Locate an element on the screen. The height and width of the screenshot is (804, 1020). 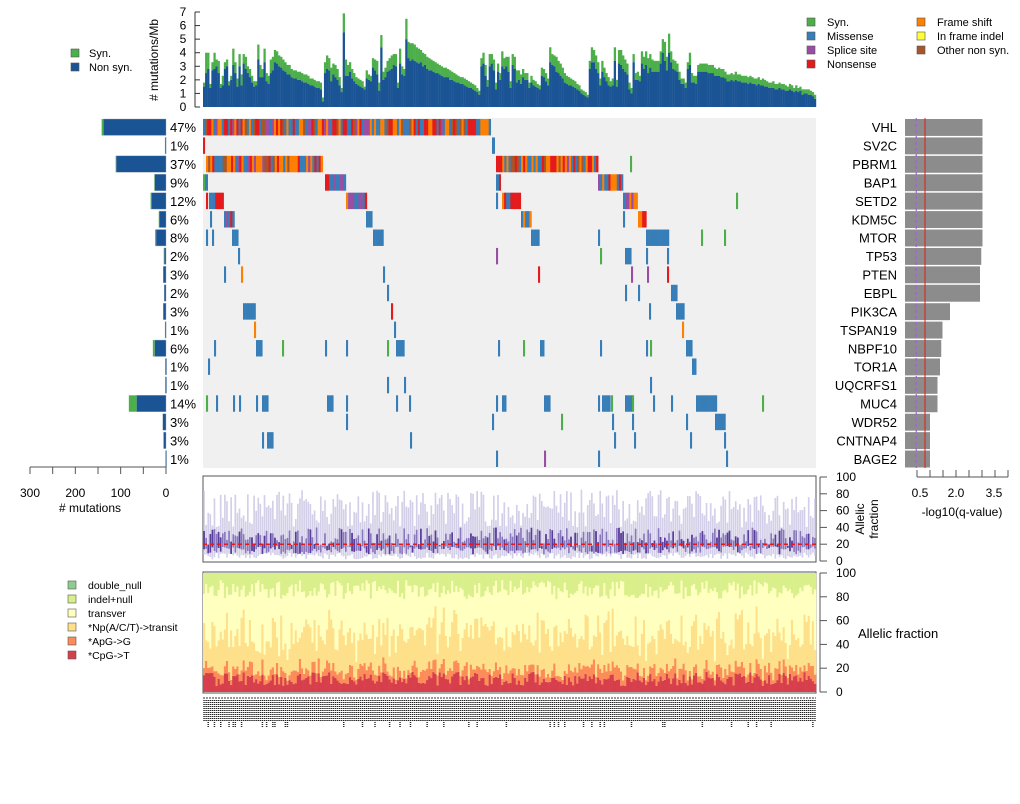
gene-label: PIK3CA is located at coordinates (874, 311).